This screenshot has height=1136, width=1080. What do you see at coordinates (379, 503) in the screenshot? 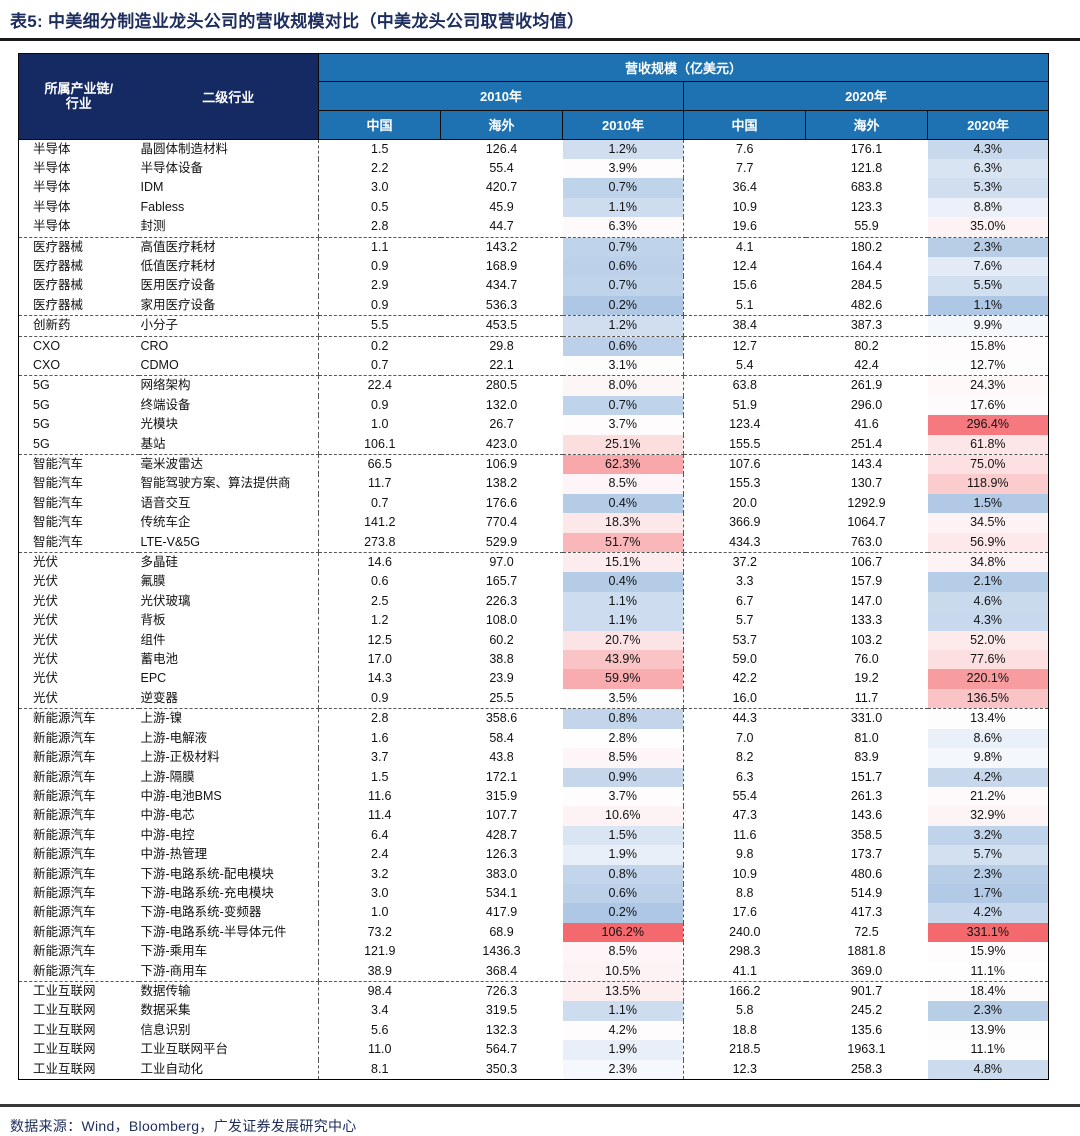
I see `cell-china-2010: 0.7` at bounding box center [379, 503].